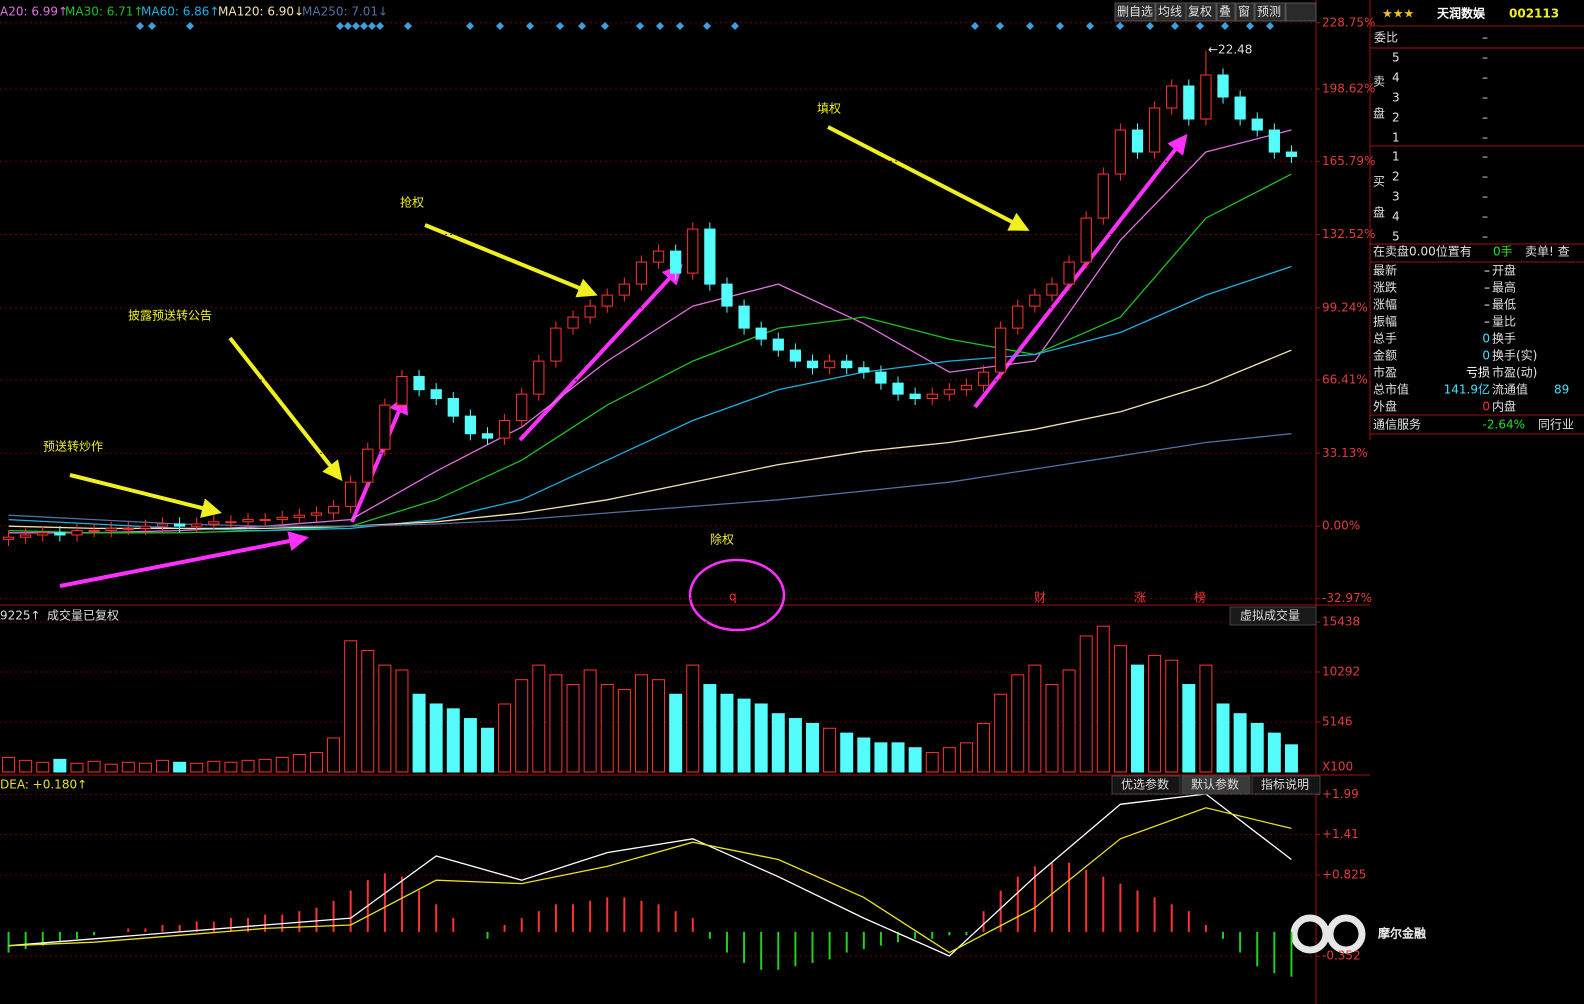 This screenshot has height=1004, width=1584. I want to click on rating: ★★★, so click(1398, 14).